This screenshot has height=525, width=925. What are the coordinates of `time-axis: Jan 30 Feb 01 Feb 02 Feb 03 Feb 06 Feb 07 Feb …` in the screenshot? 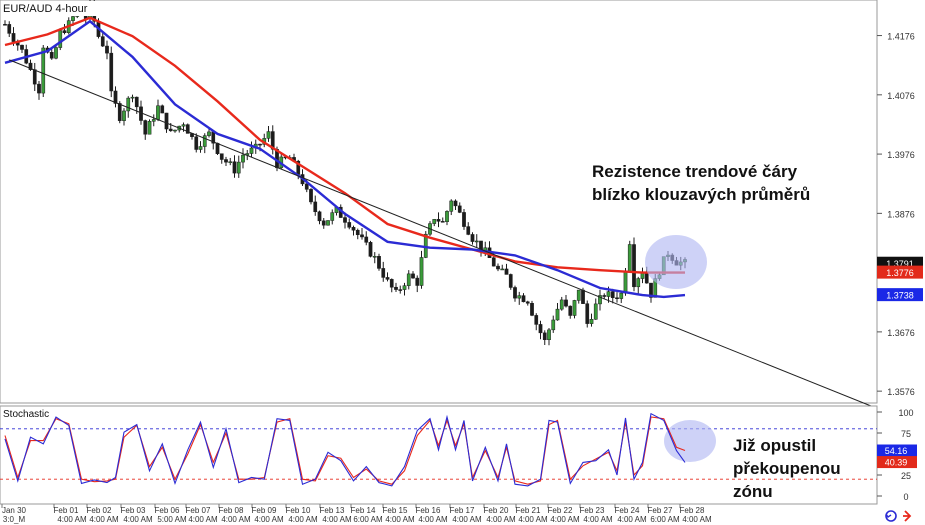 It's located at (356, 514).